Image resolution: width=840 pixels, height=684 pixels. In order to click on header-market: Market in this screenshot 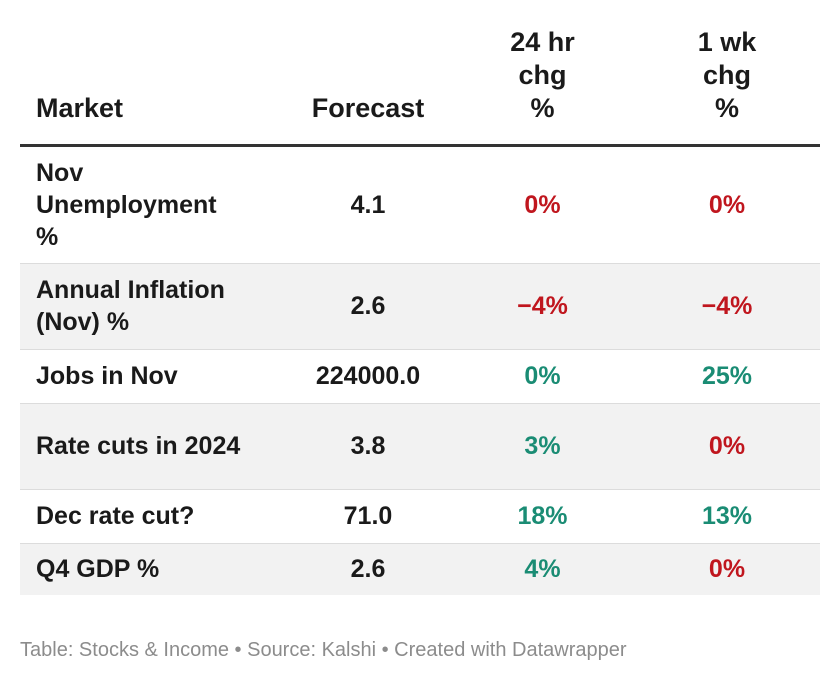, I will do `click(152, 73)`.